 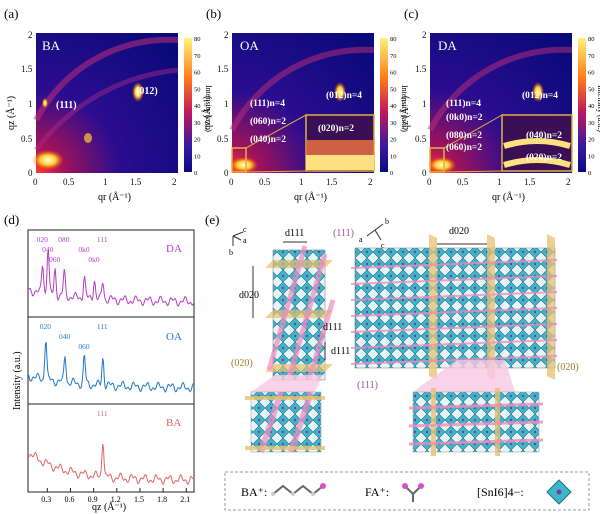 I want to click on legend-box, so click(x=407, y=491).